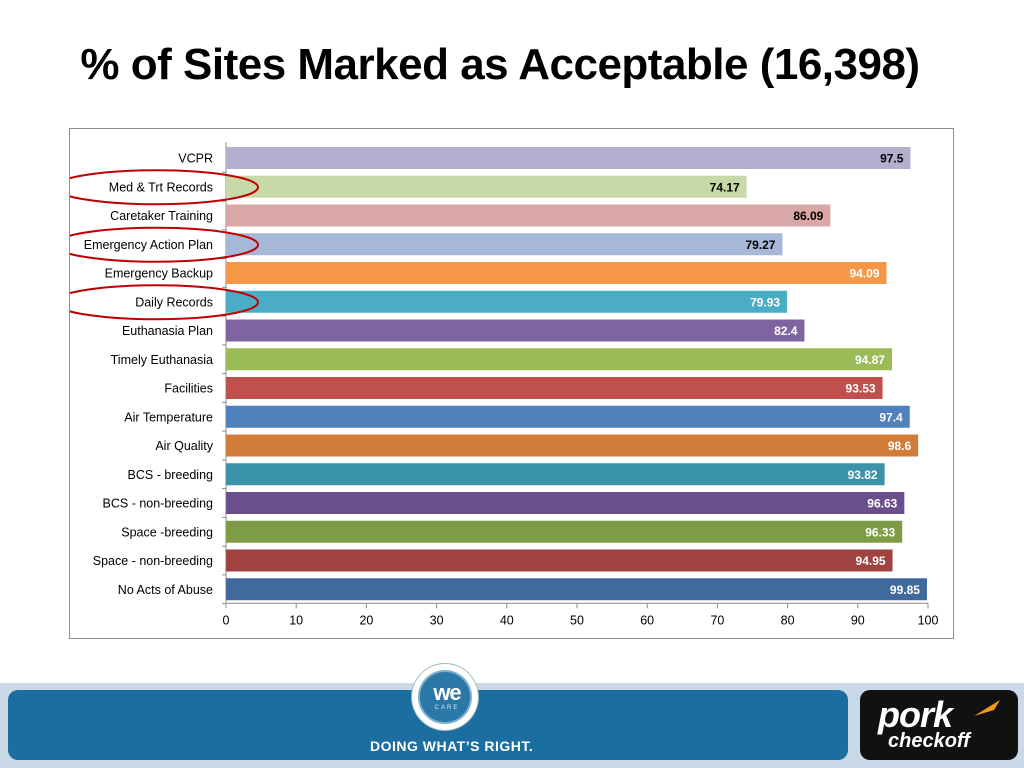 The image size is (1024, 768). I want to click on x-tick-label: 60, so click(647, 620).